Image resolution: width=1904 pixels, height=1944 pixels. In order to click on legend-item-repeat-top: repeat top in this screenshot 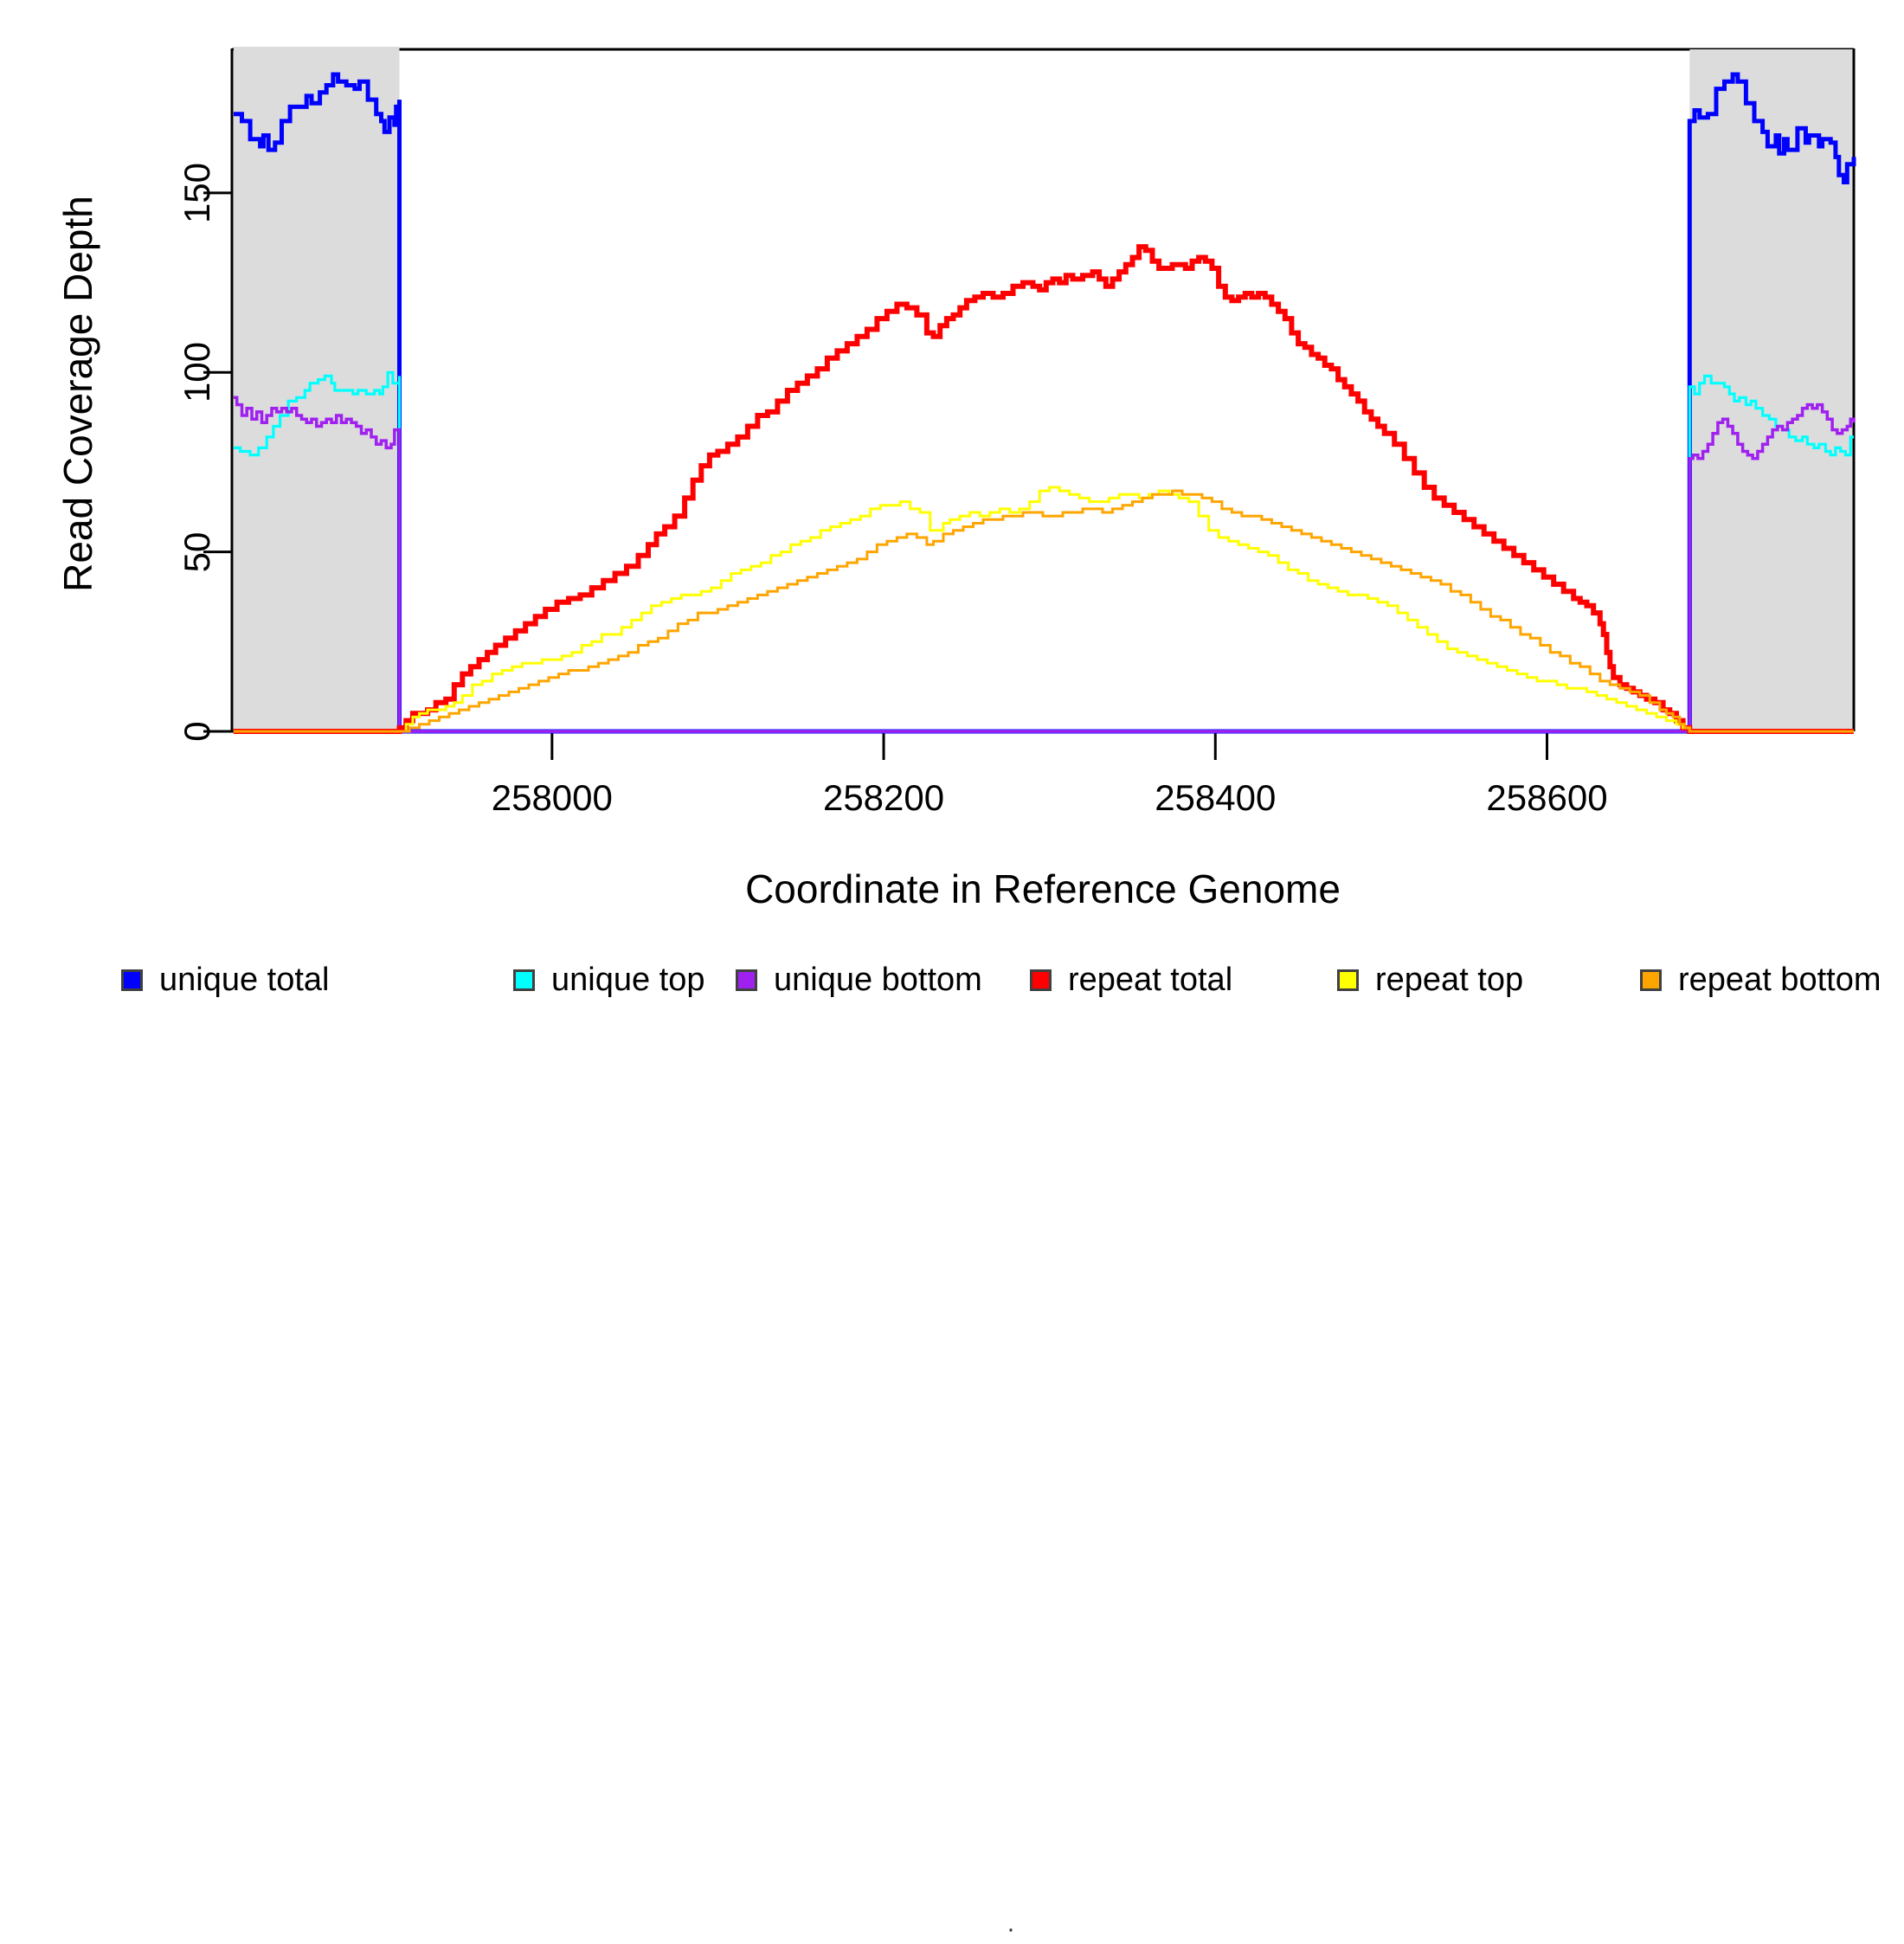, I will do `click(1430, 980)`.